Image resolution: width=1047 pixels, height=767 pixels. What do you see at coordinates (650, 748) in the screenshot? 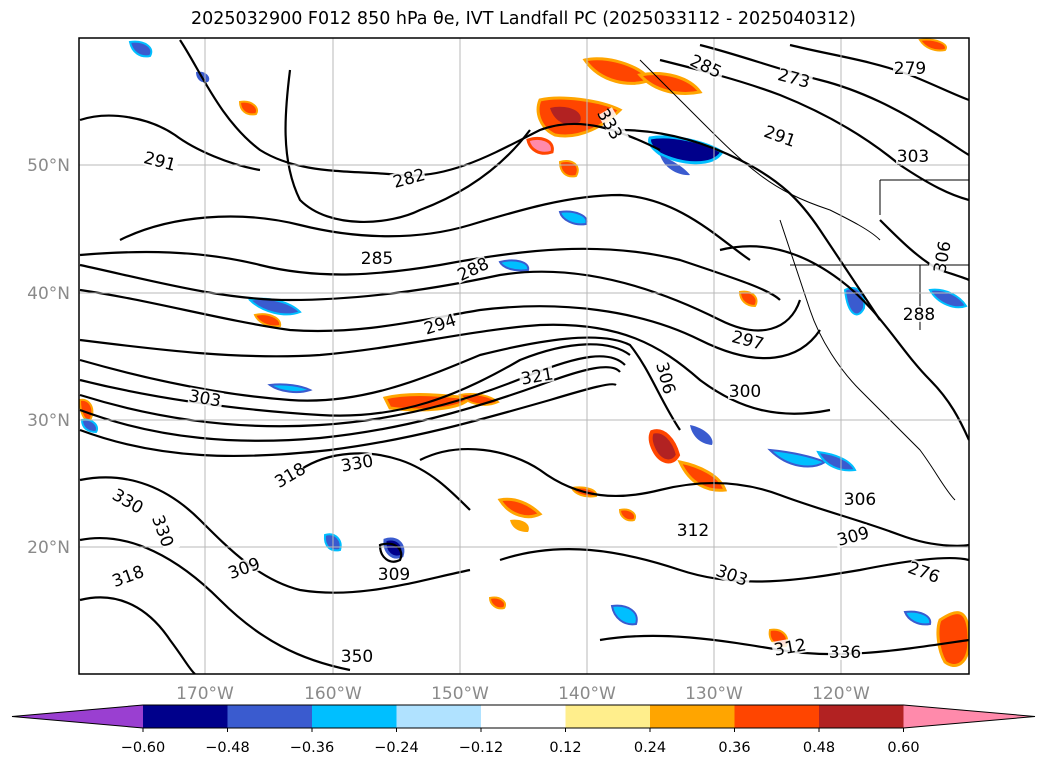
I see `colorbar-label: 0.24` at bounding box center [650, 748].